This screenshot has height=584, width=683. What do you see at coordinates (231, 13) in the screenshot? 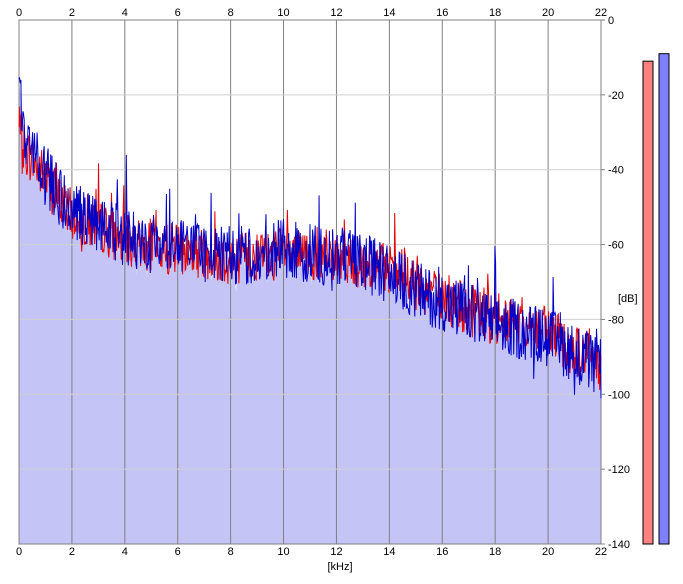
I see `x-tick-label-top: 8` at bounding box center [231, 13].